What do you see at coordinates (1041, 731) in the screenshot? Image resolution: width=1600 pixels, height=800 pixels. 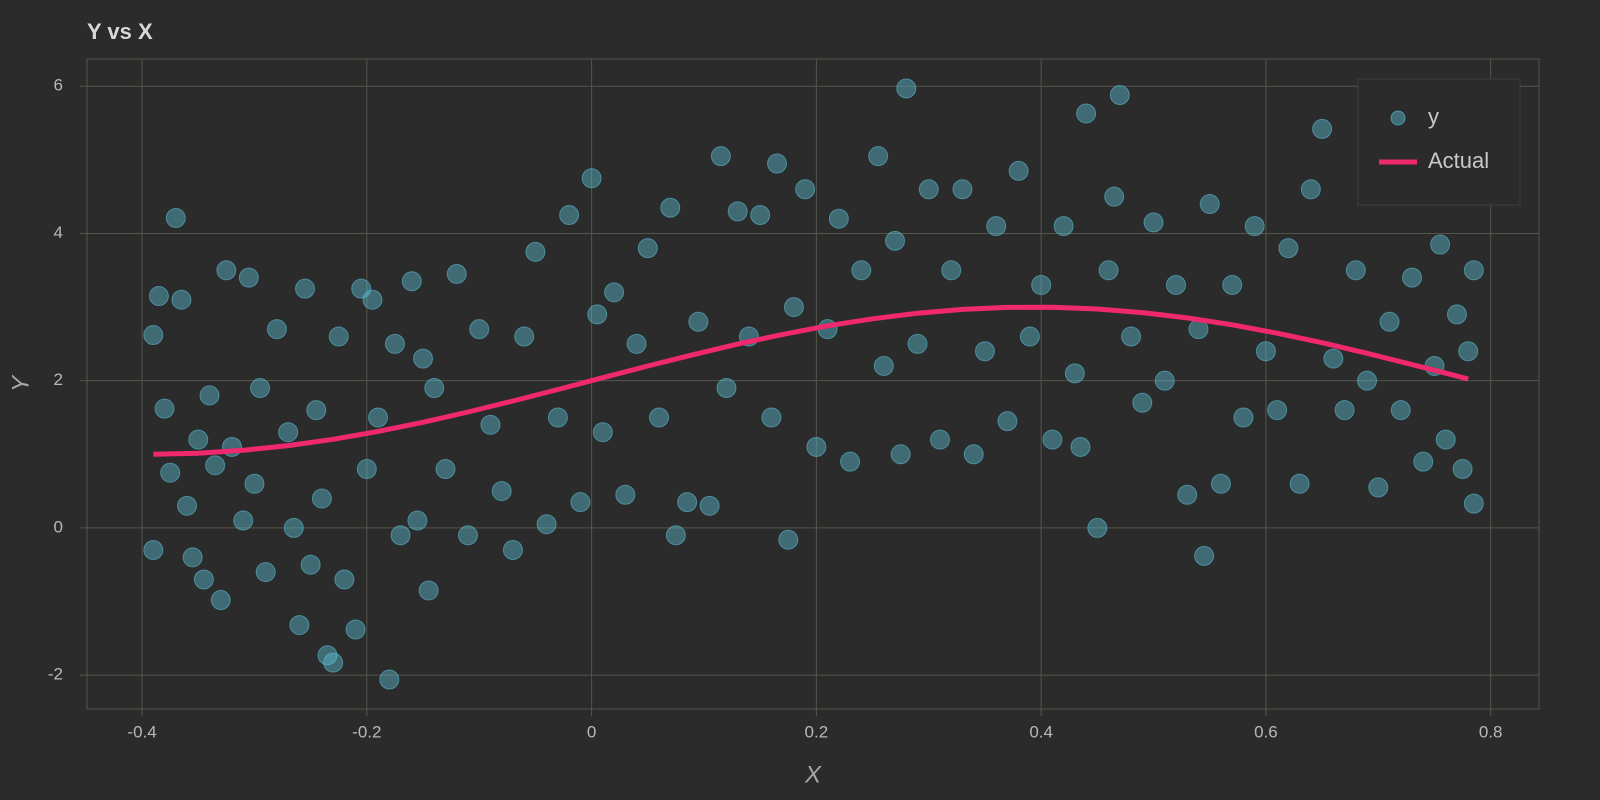 I see `x-tick-label: 0.4` at bounding box center [1041, 731].